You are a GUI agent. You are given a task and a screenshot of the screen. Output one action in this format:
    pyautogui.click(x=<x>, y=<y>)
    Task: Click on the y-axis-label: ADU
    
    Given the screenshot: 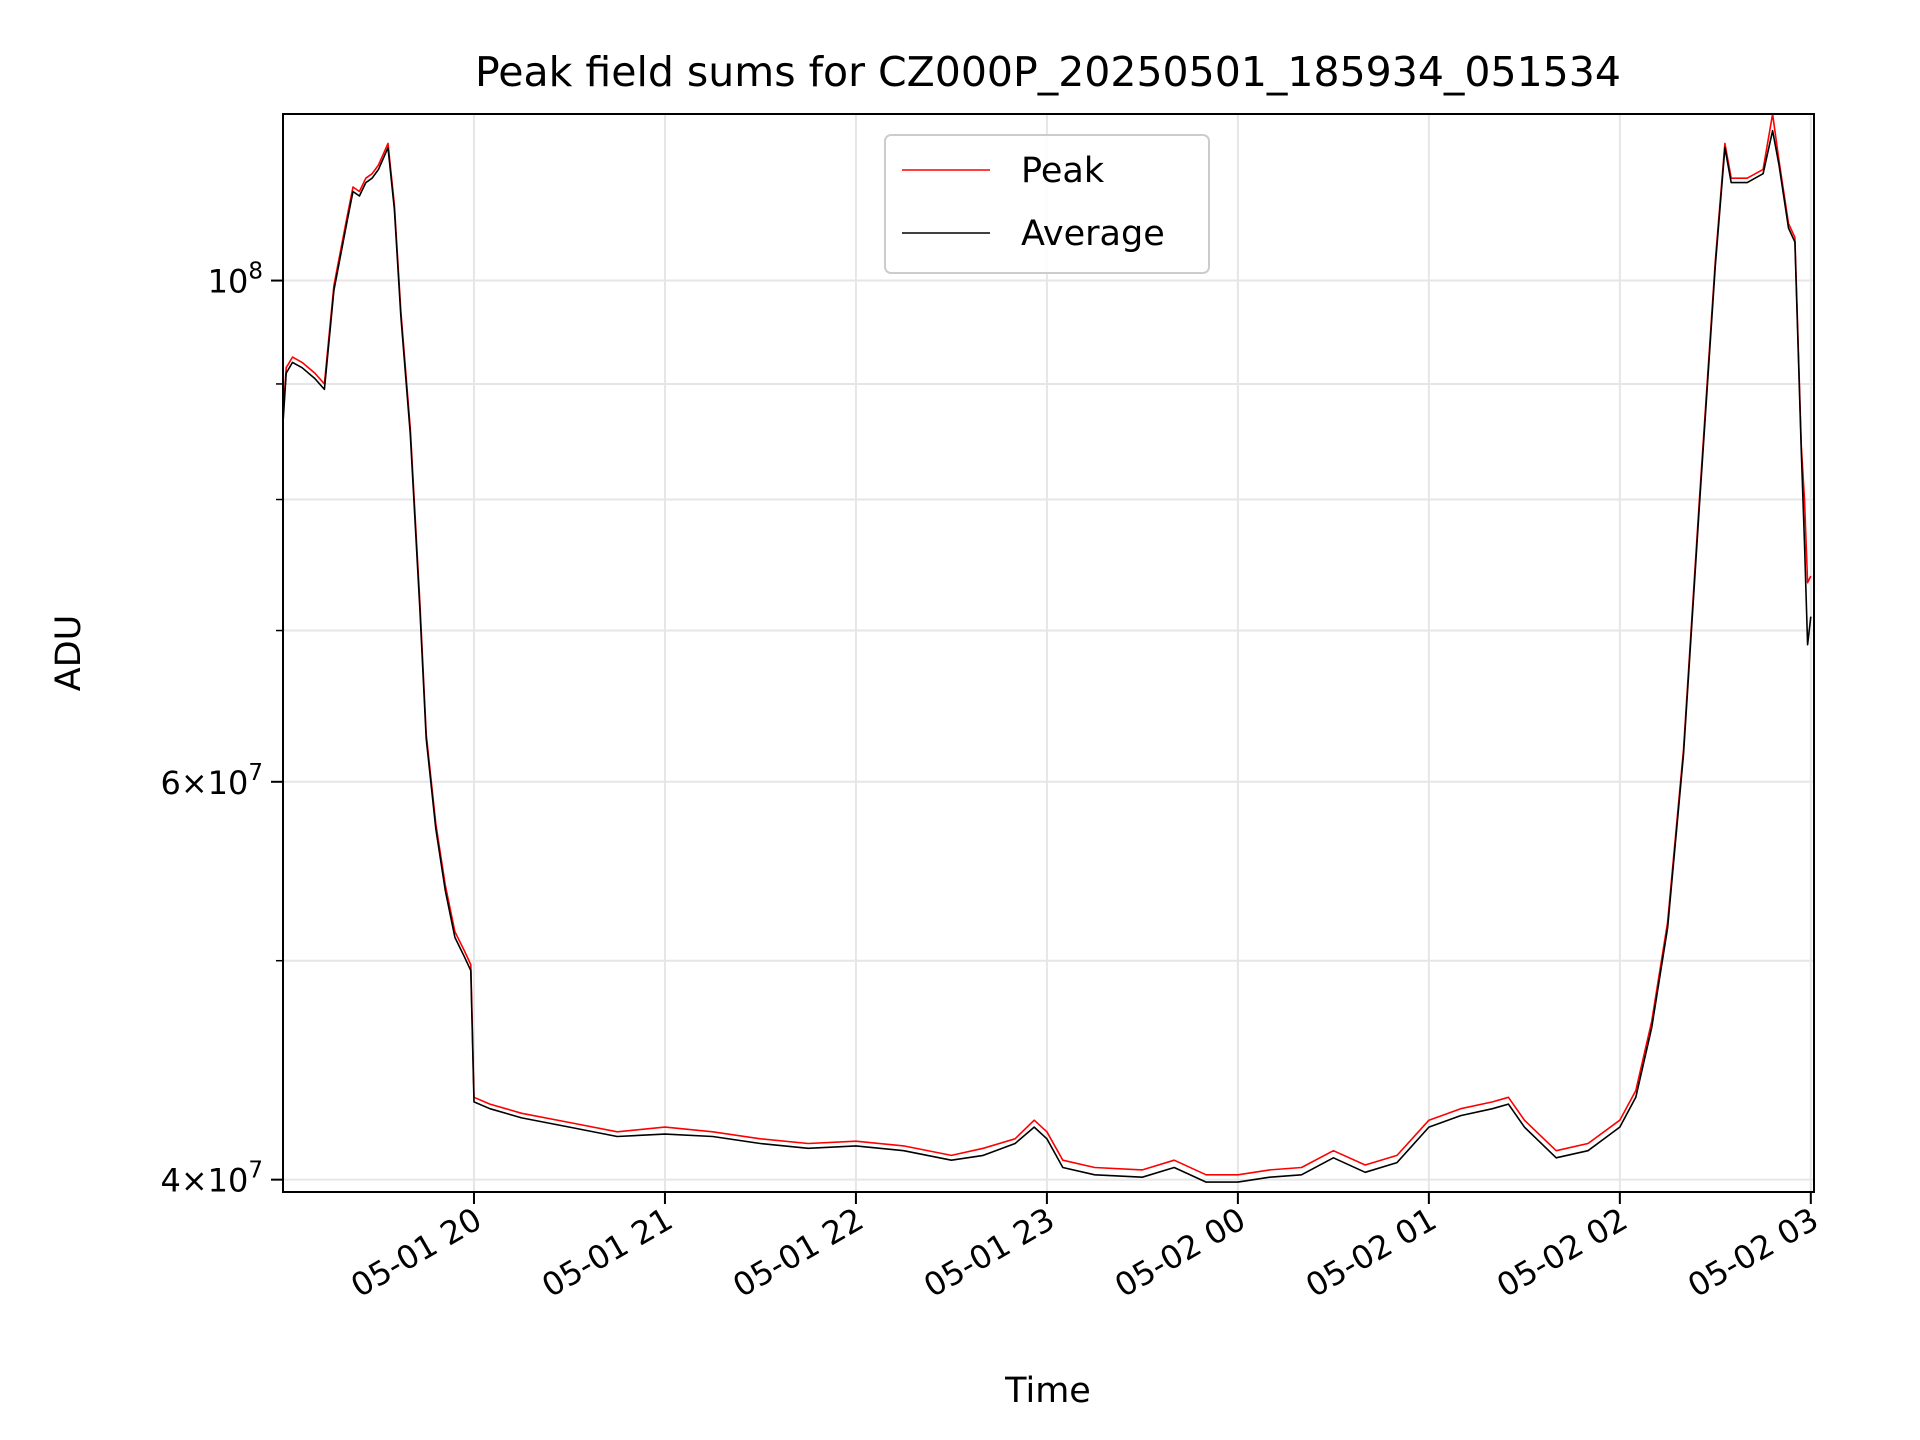 What is the action you would take?
    pyautogui.click(x=69, y=653)
    